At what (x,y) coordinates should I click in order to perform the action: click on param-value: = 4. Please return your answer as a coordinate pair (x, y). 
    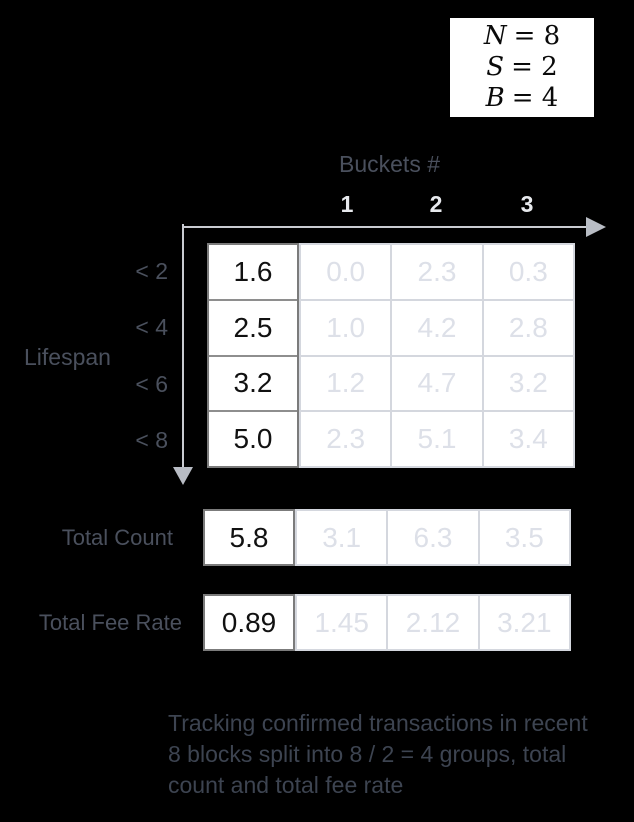
    Looking at the image, I should click on (535, 98).